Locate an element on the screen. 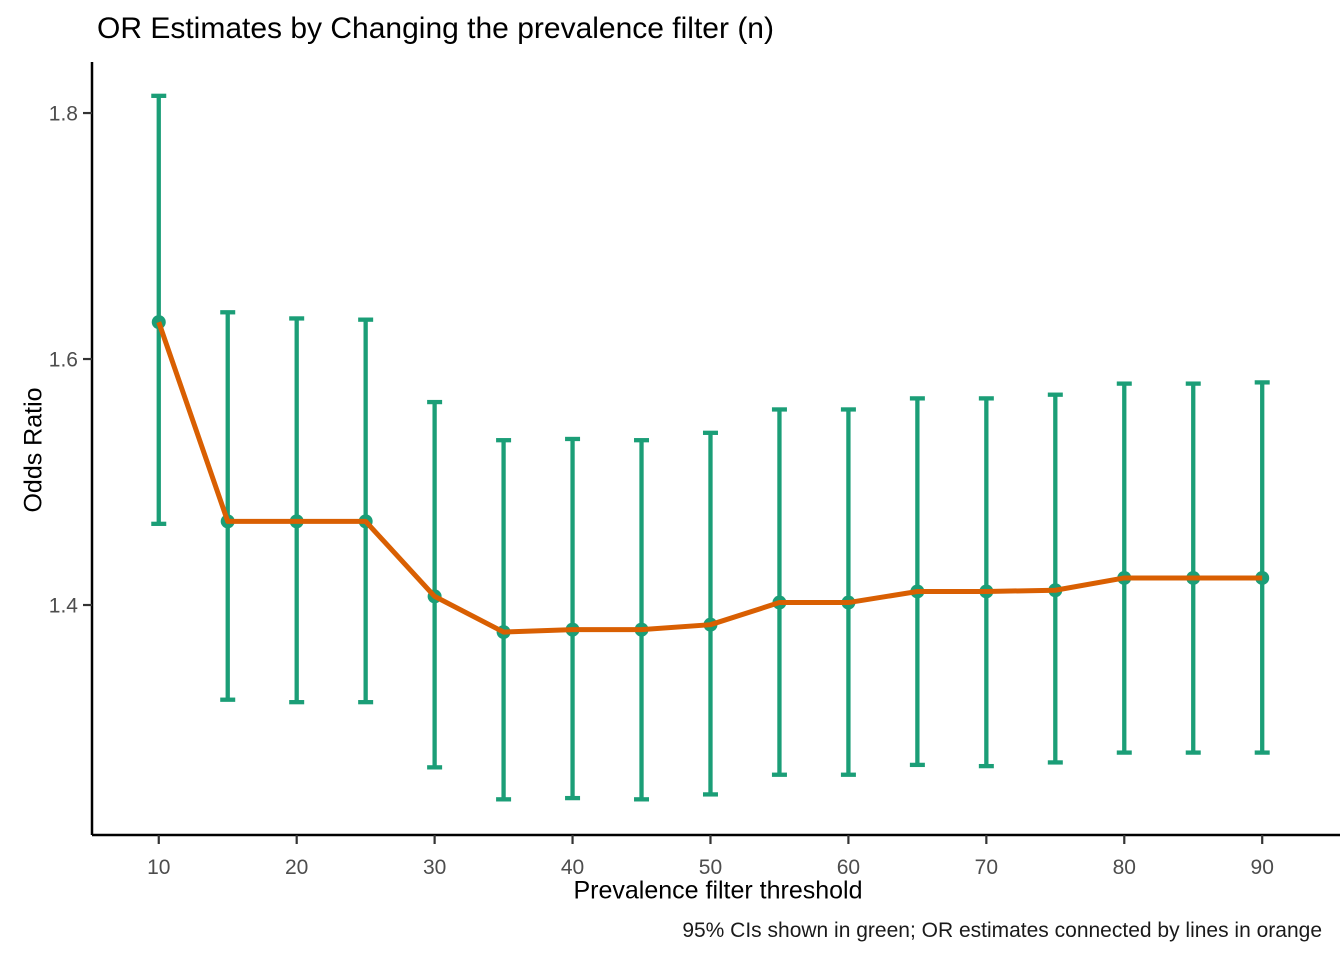 The height and width of the screenshot is (960, 1344). y-tick-label: 1.4 is located at coordinates (64, 606).